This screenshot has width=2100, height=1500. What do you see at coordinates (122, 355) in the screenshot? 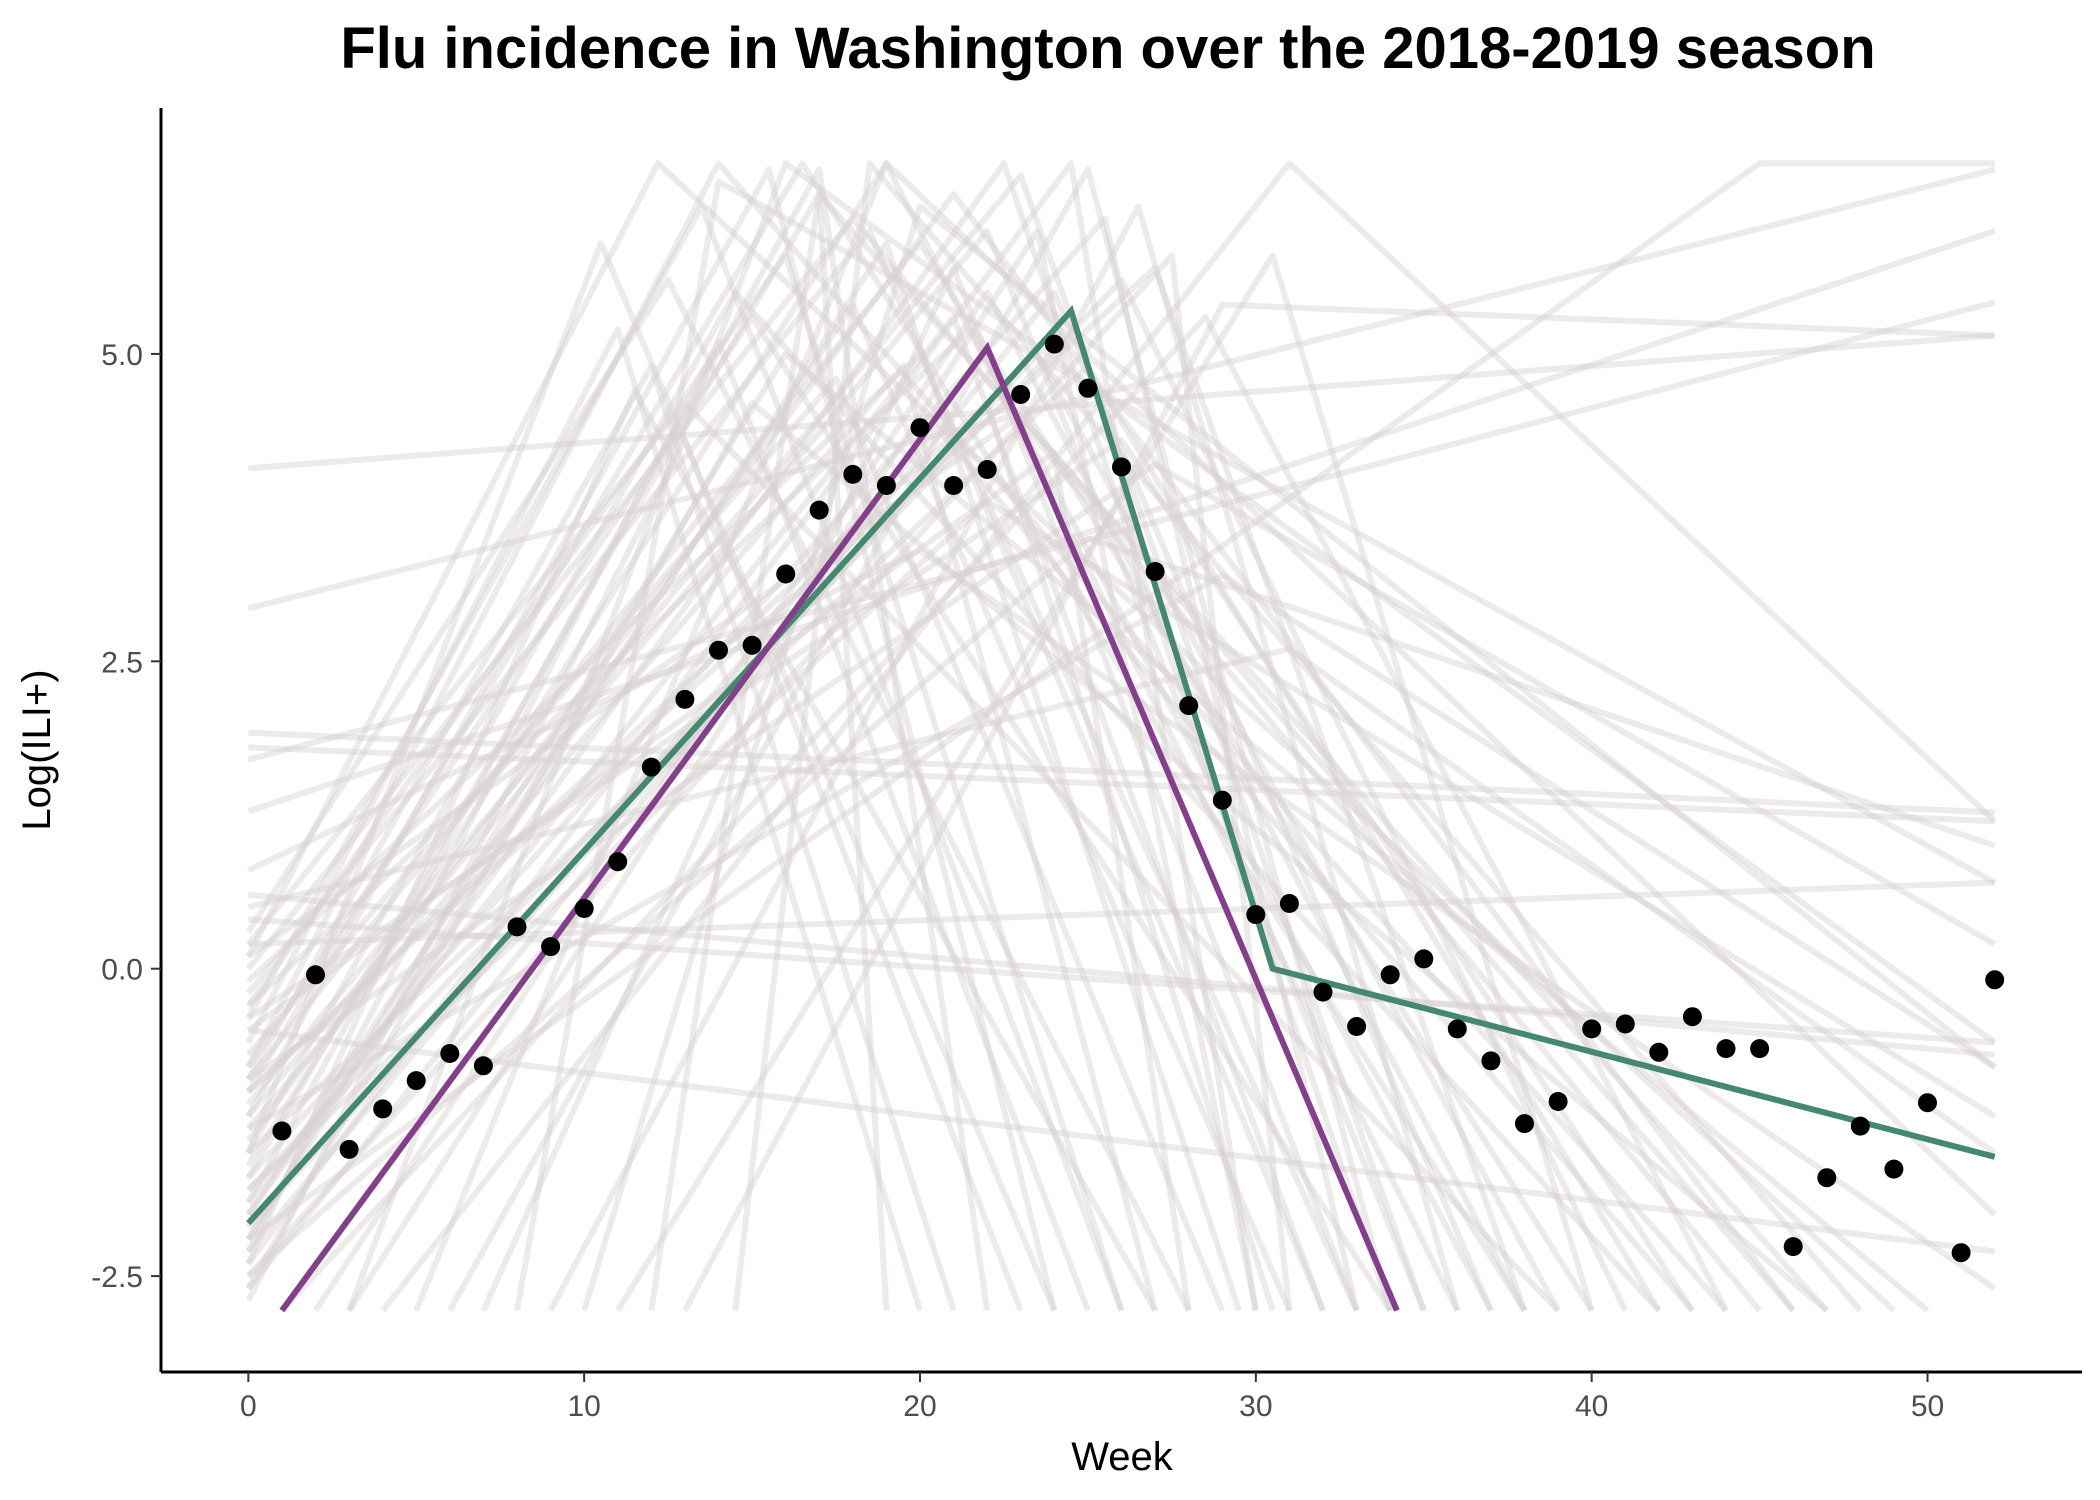
I see `y-tick-label: 5.0` at bounding box center [122, 355].